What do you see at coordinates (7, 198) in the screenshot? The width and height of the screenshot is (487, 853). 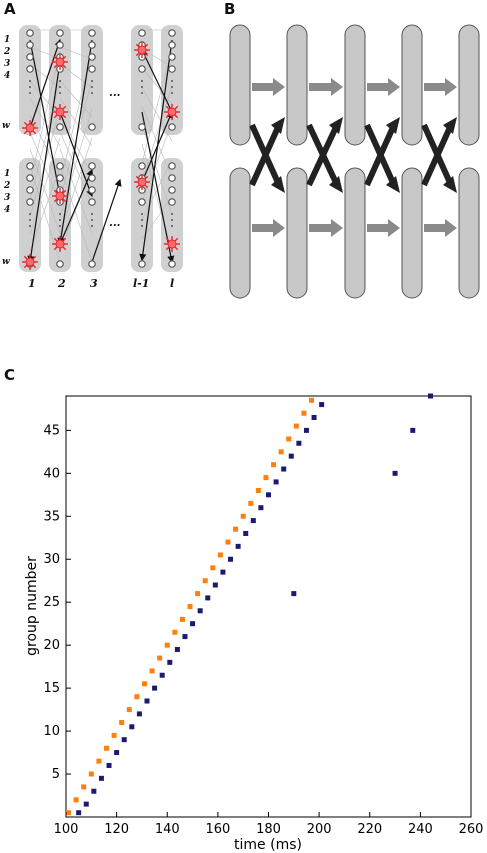 I see `row-label-3b: 3` at bounding box center [7, 198].